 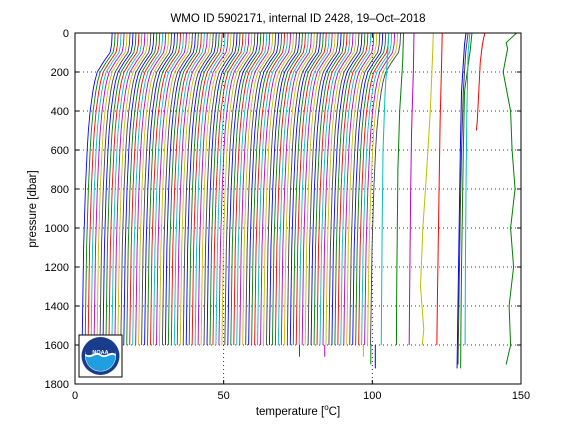 What do you see at coordinates (57, 346) in the screenshot?
I see `y-tick-label: 1600` at bounding box center [57, 346].